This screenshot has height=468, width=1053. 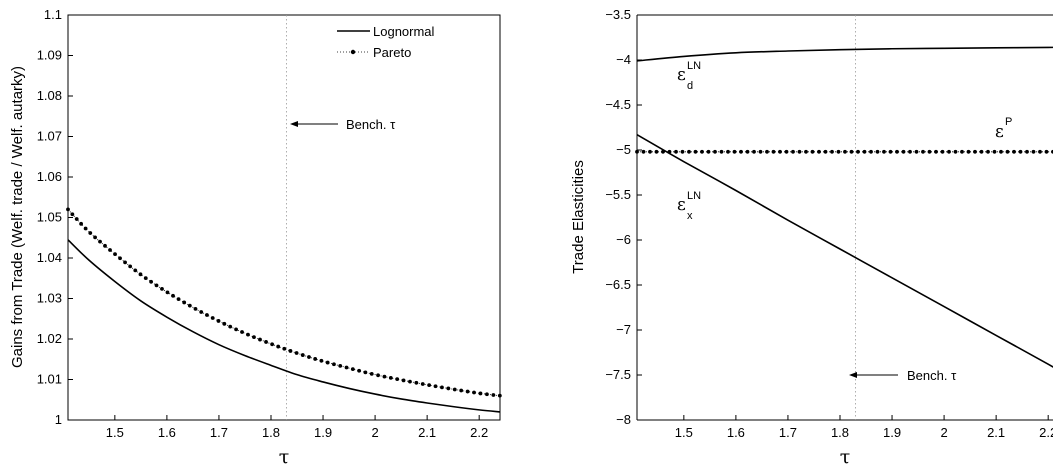 I want to click on left-ytick-label: 1.05, so click(x=49, y=217).